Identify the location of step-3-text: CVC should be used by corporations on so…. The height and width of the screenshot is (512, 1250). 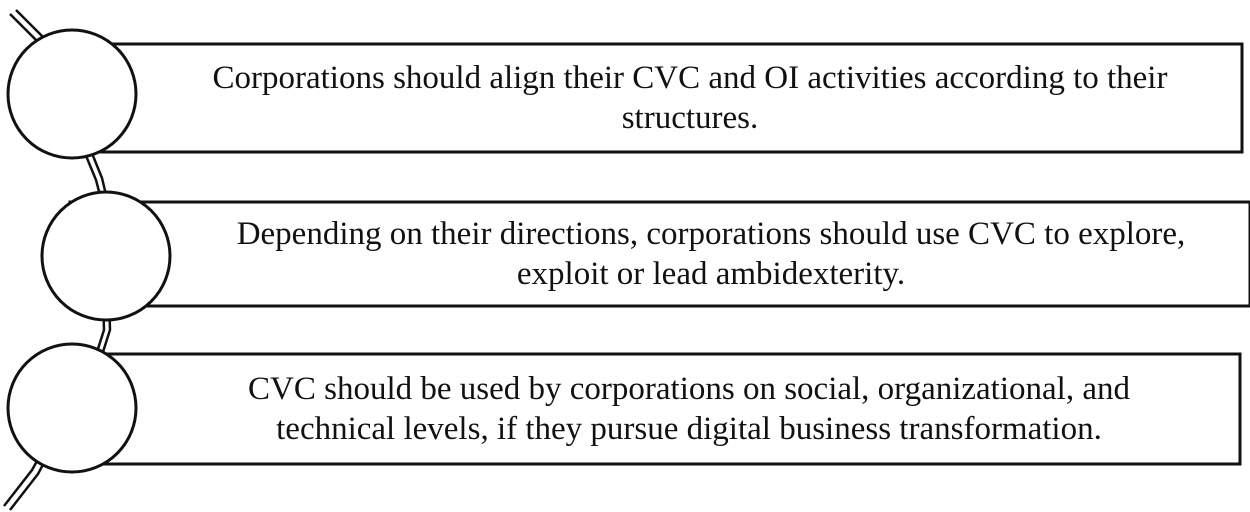
(689, 409).